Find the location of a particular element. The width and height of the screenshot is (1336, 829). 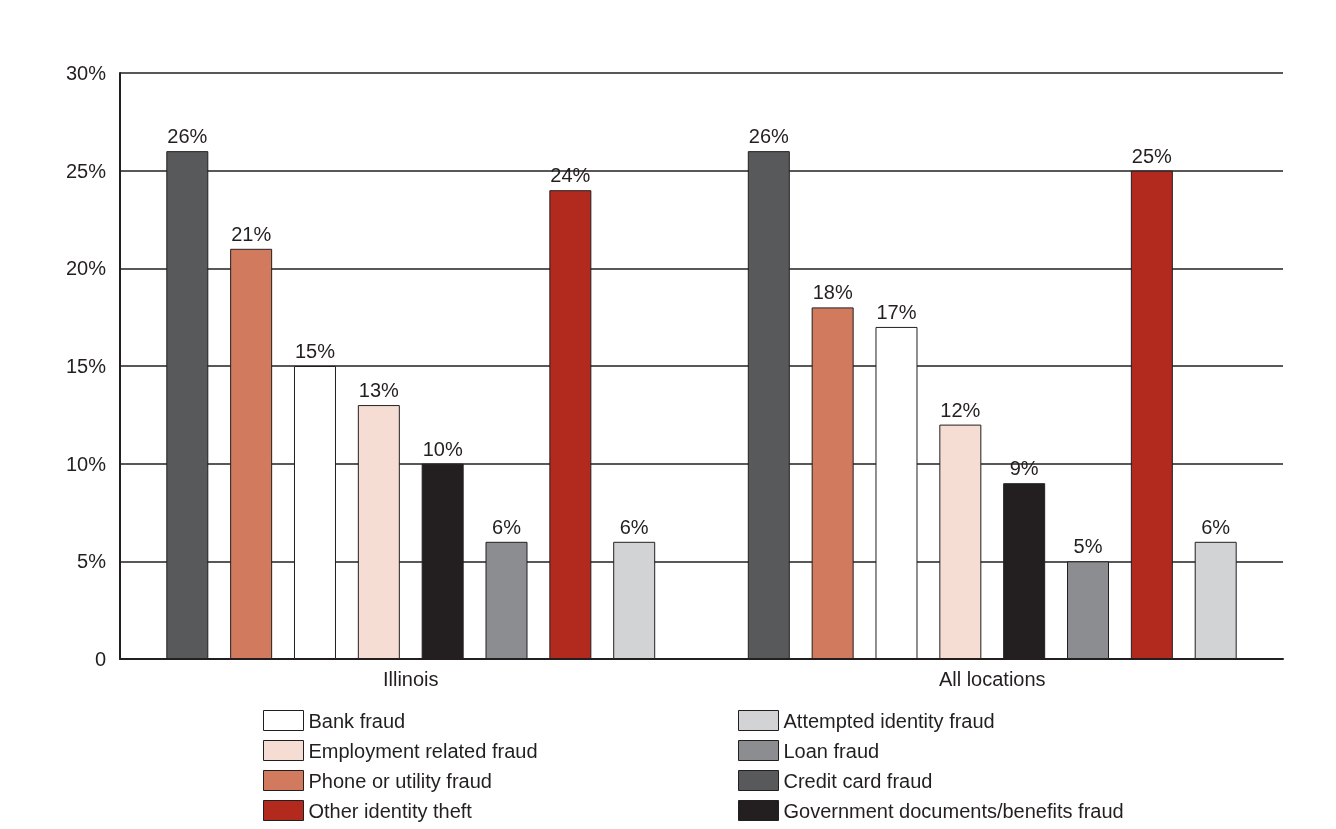

y-tick-label: 30% is located at coordinates (86, 73).